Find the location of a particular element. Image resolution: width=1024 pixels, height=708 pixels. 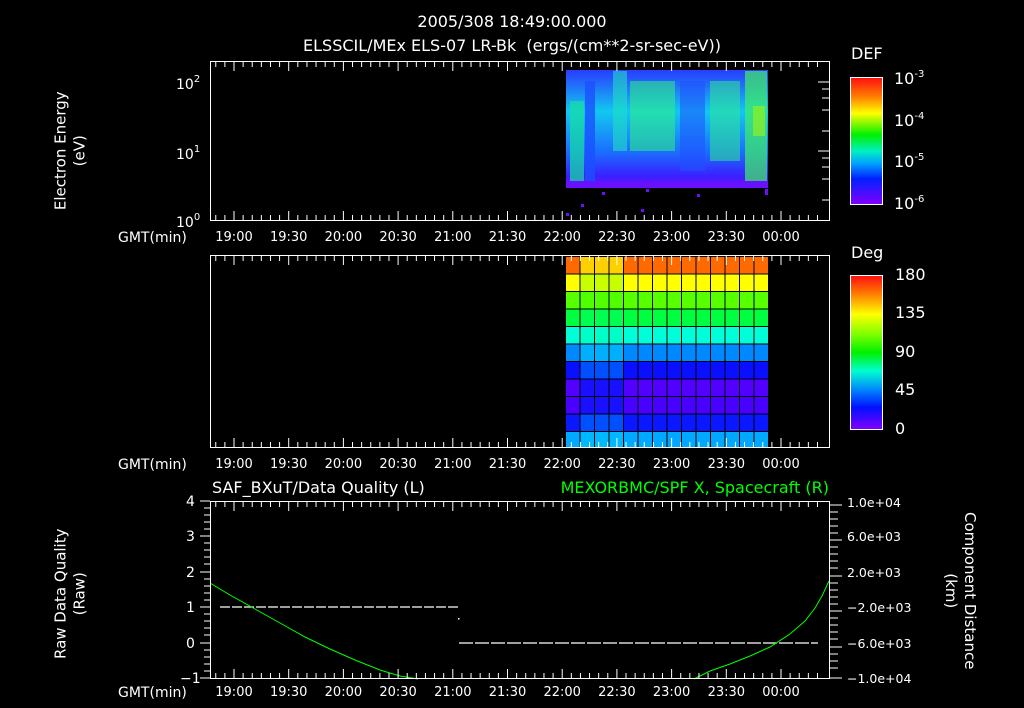

quality-tick-1: 1 is located at coordinates (190, 608).